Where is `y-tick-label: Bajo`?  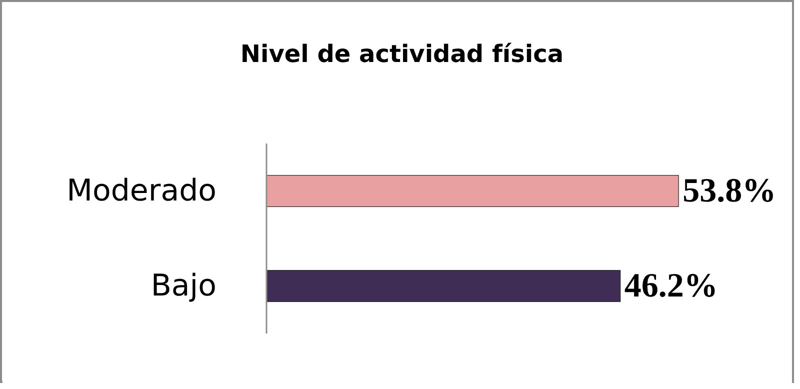 y-tick-label: Bajo is located at coordinates (183, 286).